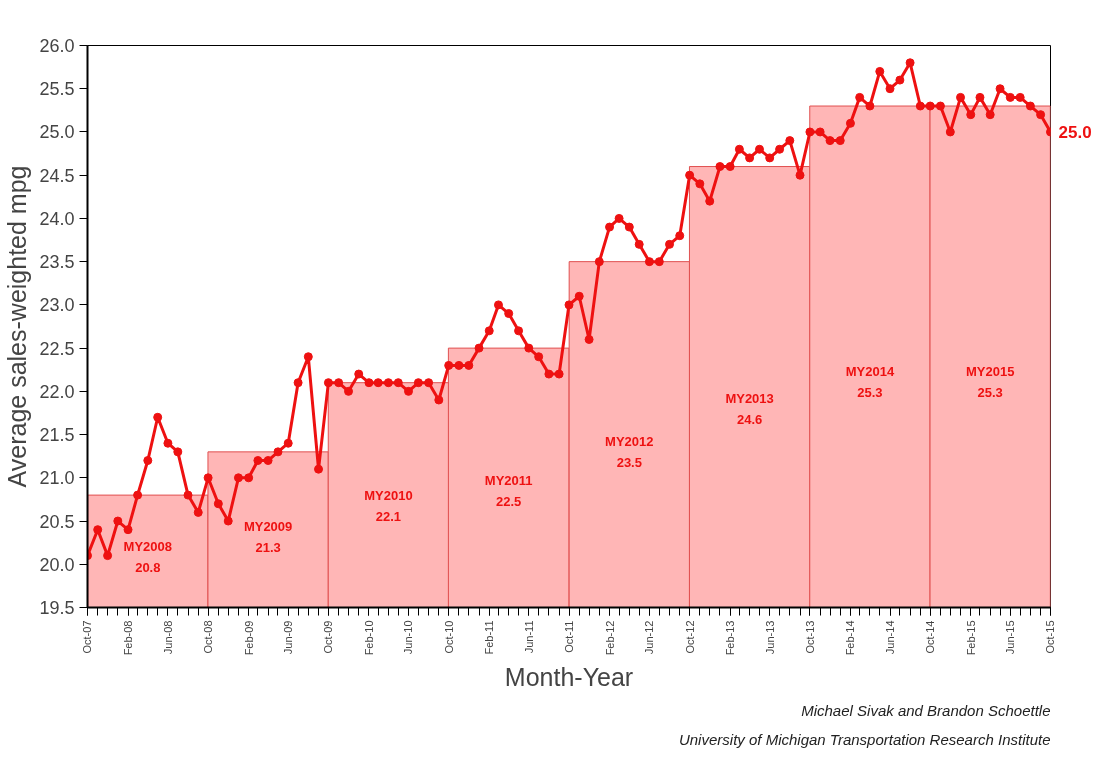 The image size is (1115, 757). Describe the element at coordinates (57, 218) in the screenshot. I see `y-tick-label: 24.0` at that location.